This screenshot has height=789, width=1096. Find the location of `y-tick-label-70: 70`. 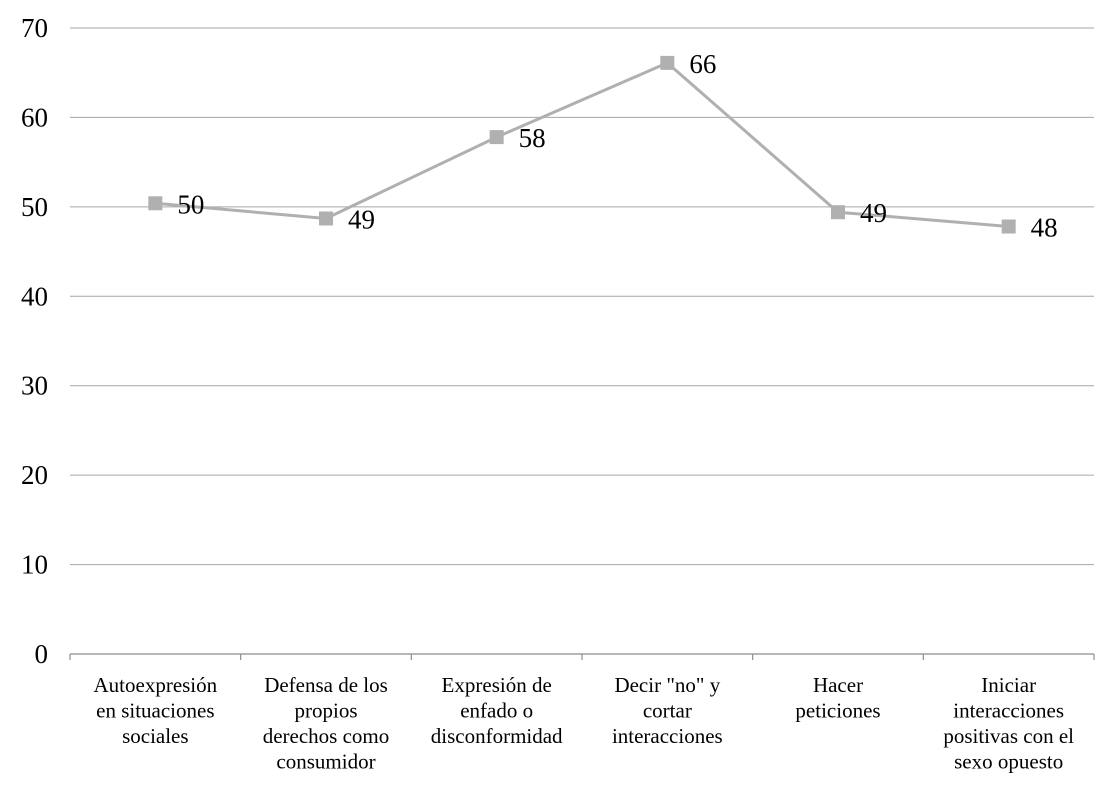

y-tick-label-70: 70 is located at coordinates (34, 28).